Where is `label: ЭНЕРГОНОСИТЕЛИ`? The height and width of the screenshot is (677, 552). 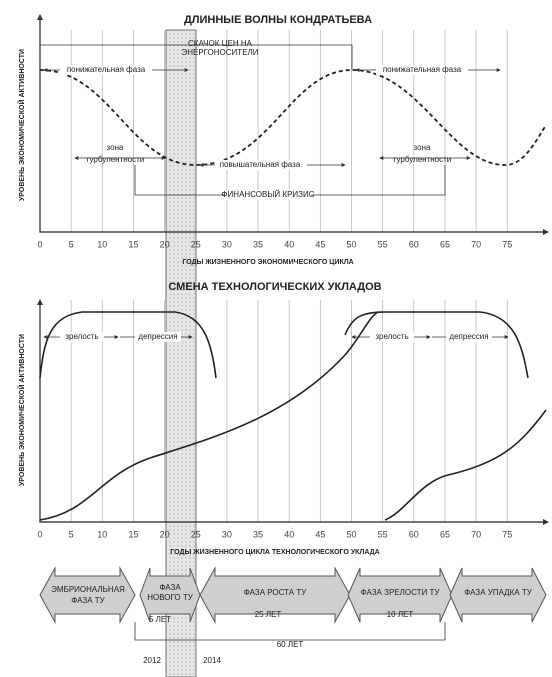 label: ЭНЕРГОНОСИТЕЛИ is located at coordinates (219, 52).